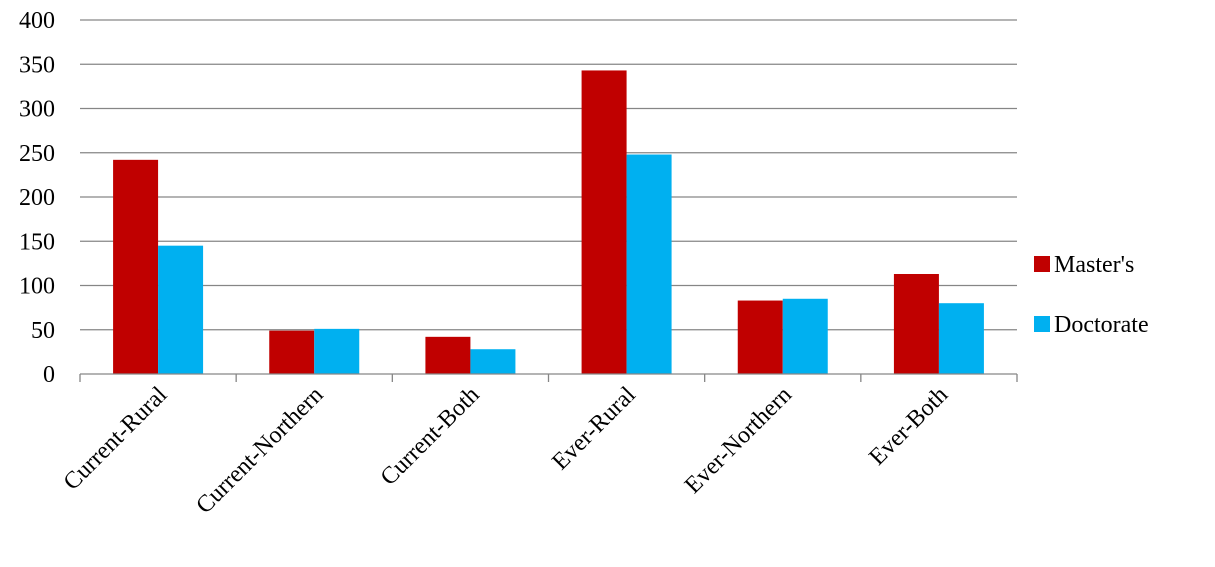 This screenshot has height=567, width=1215. I want to click on y-tick-label: 350, so click(37, 65).